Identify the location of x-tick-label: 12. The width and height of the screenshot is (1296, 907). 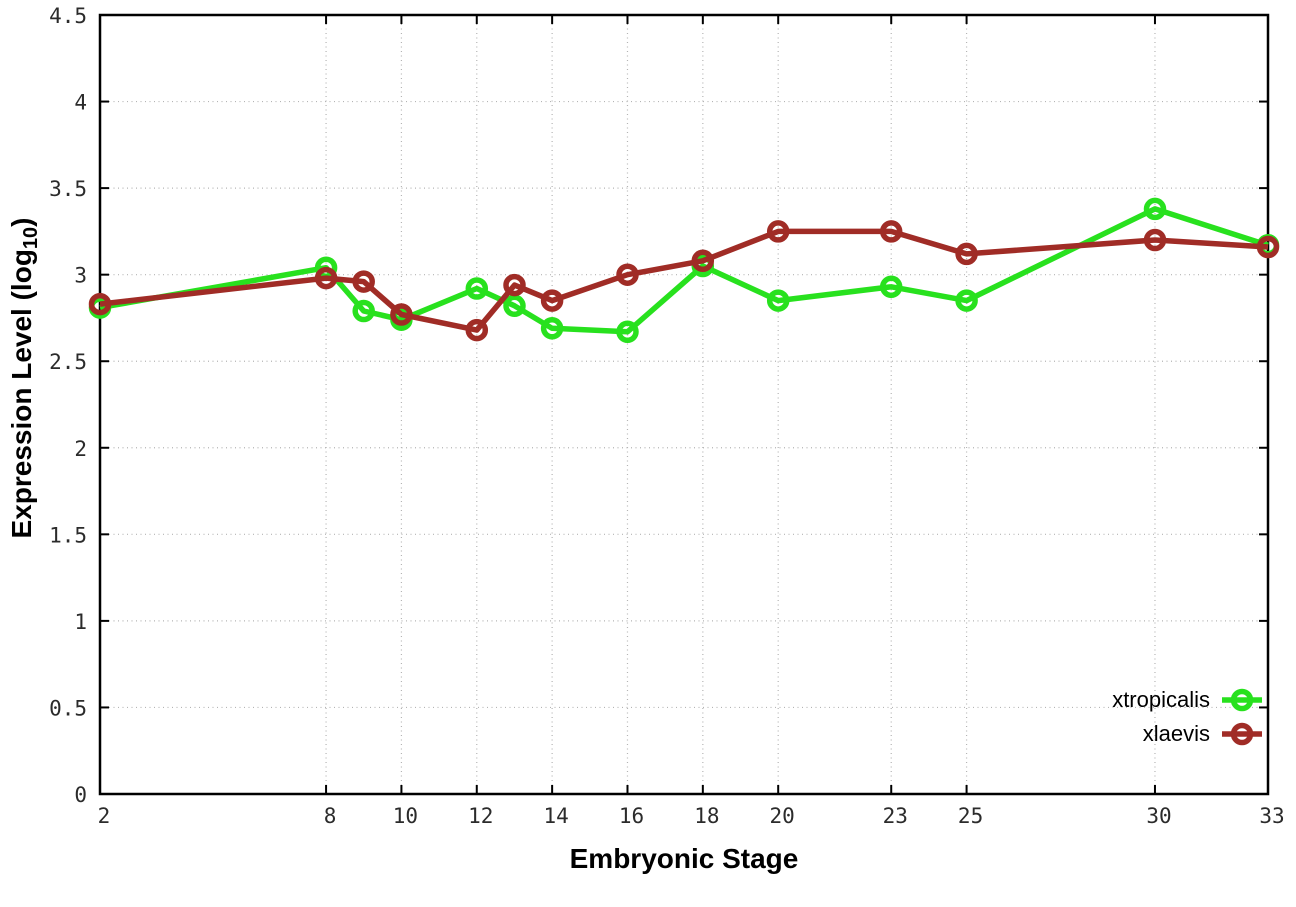
(480, 816).